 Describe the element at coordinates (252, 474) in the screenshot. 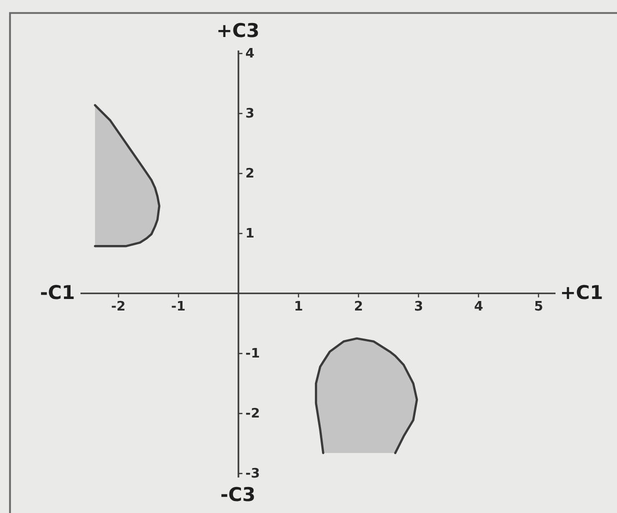

I see `y-tick-label: -3` at that location.